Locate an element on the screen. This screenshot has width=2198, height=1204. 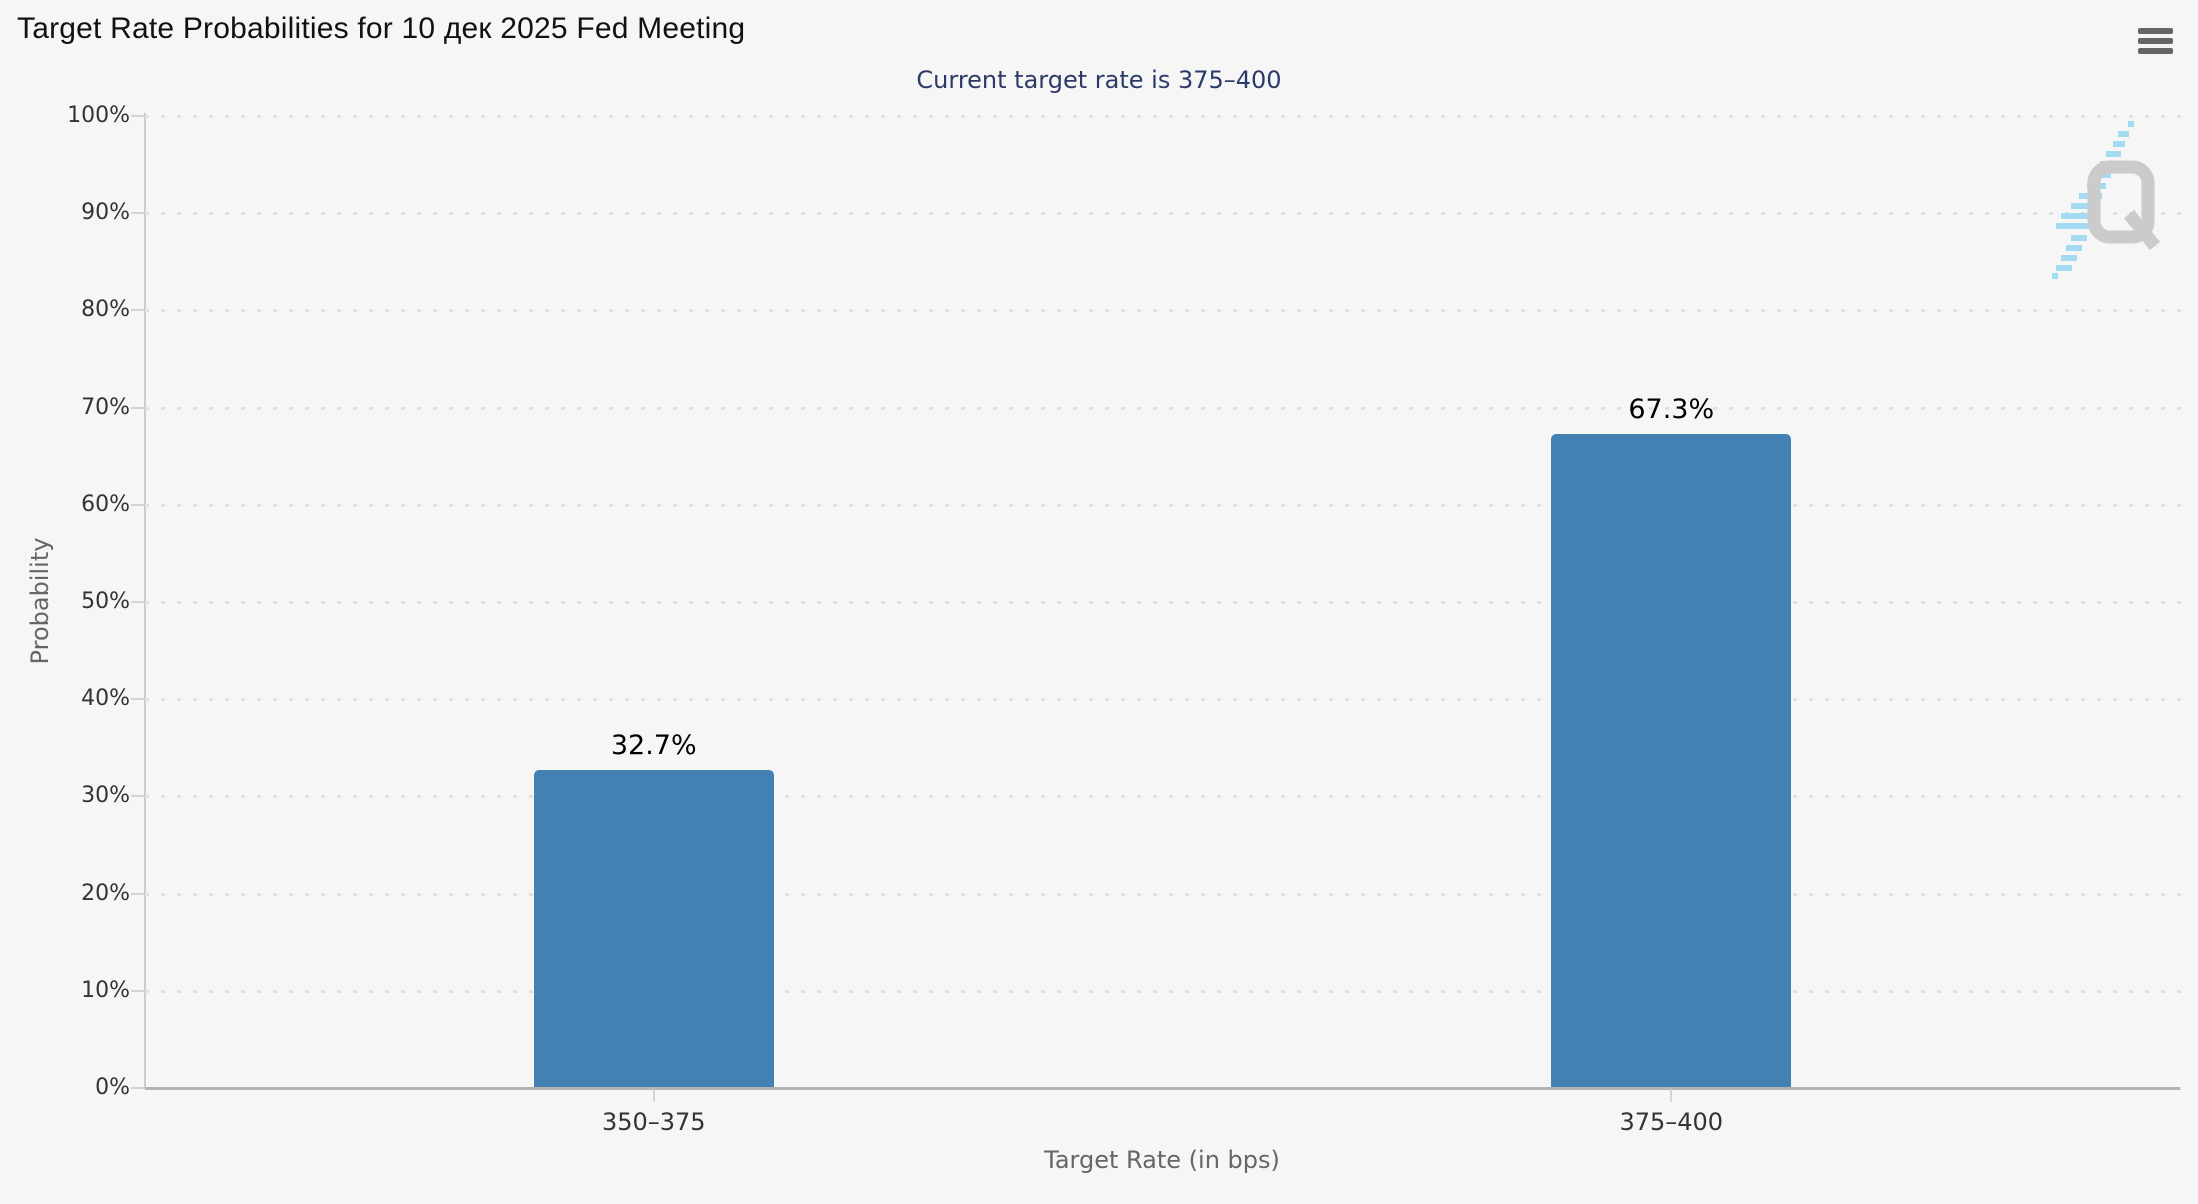
y-axis-label: 70% is located at coordinates (105, 407).